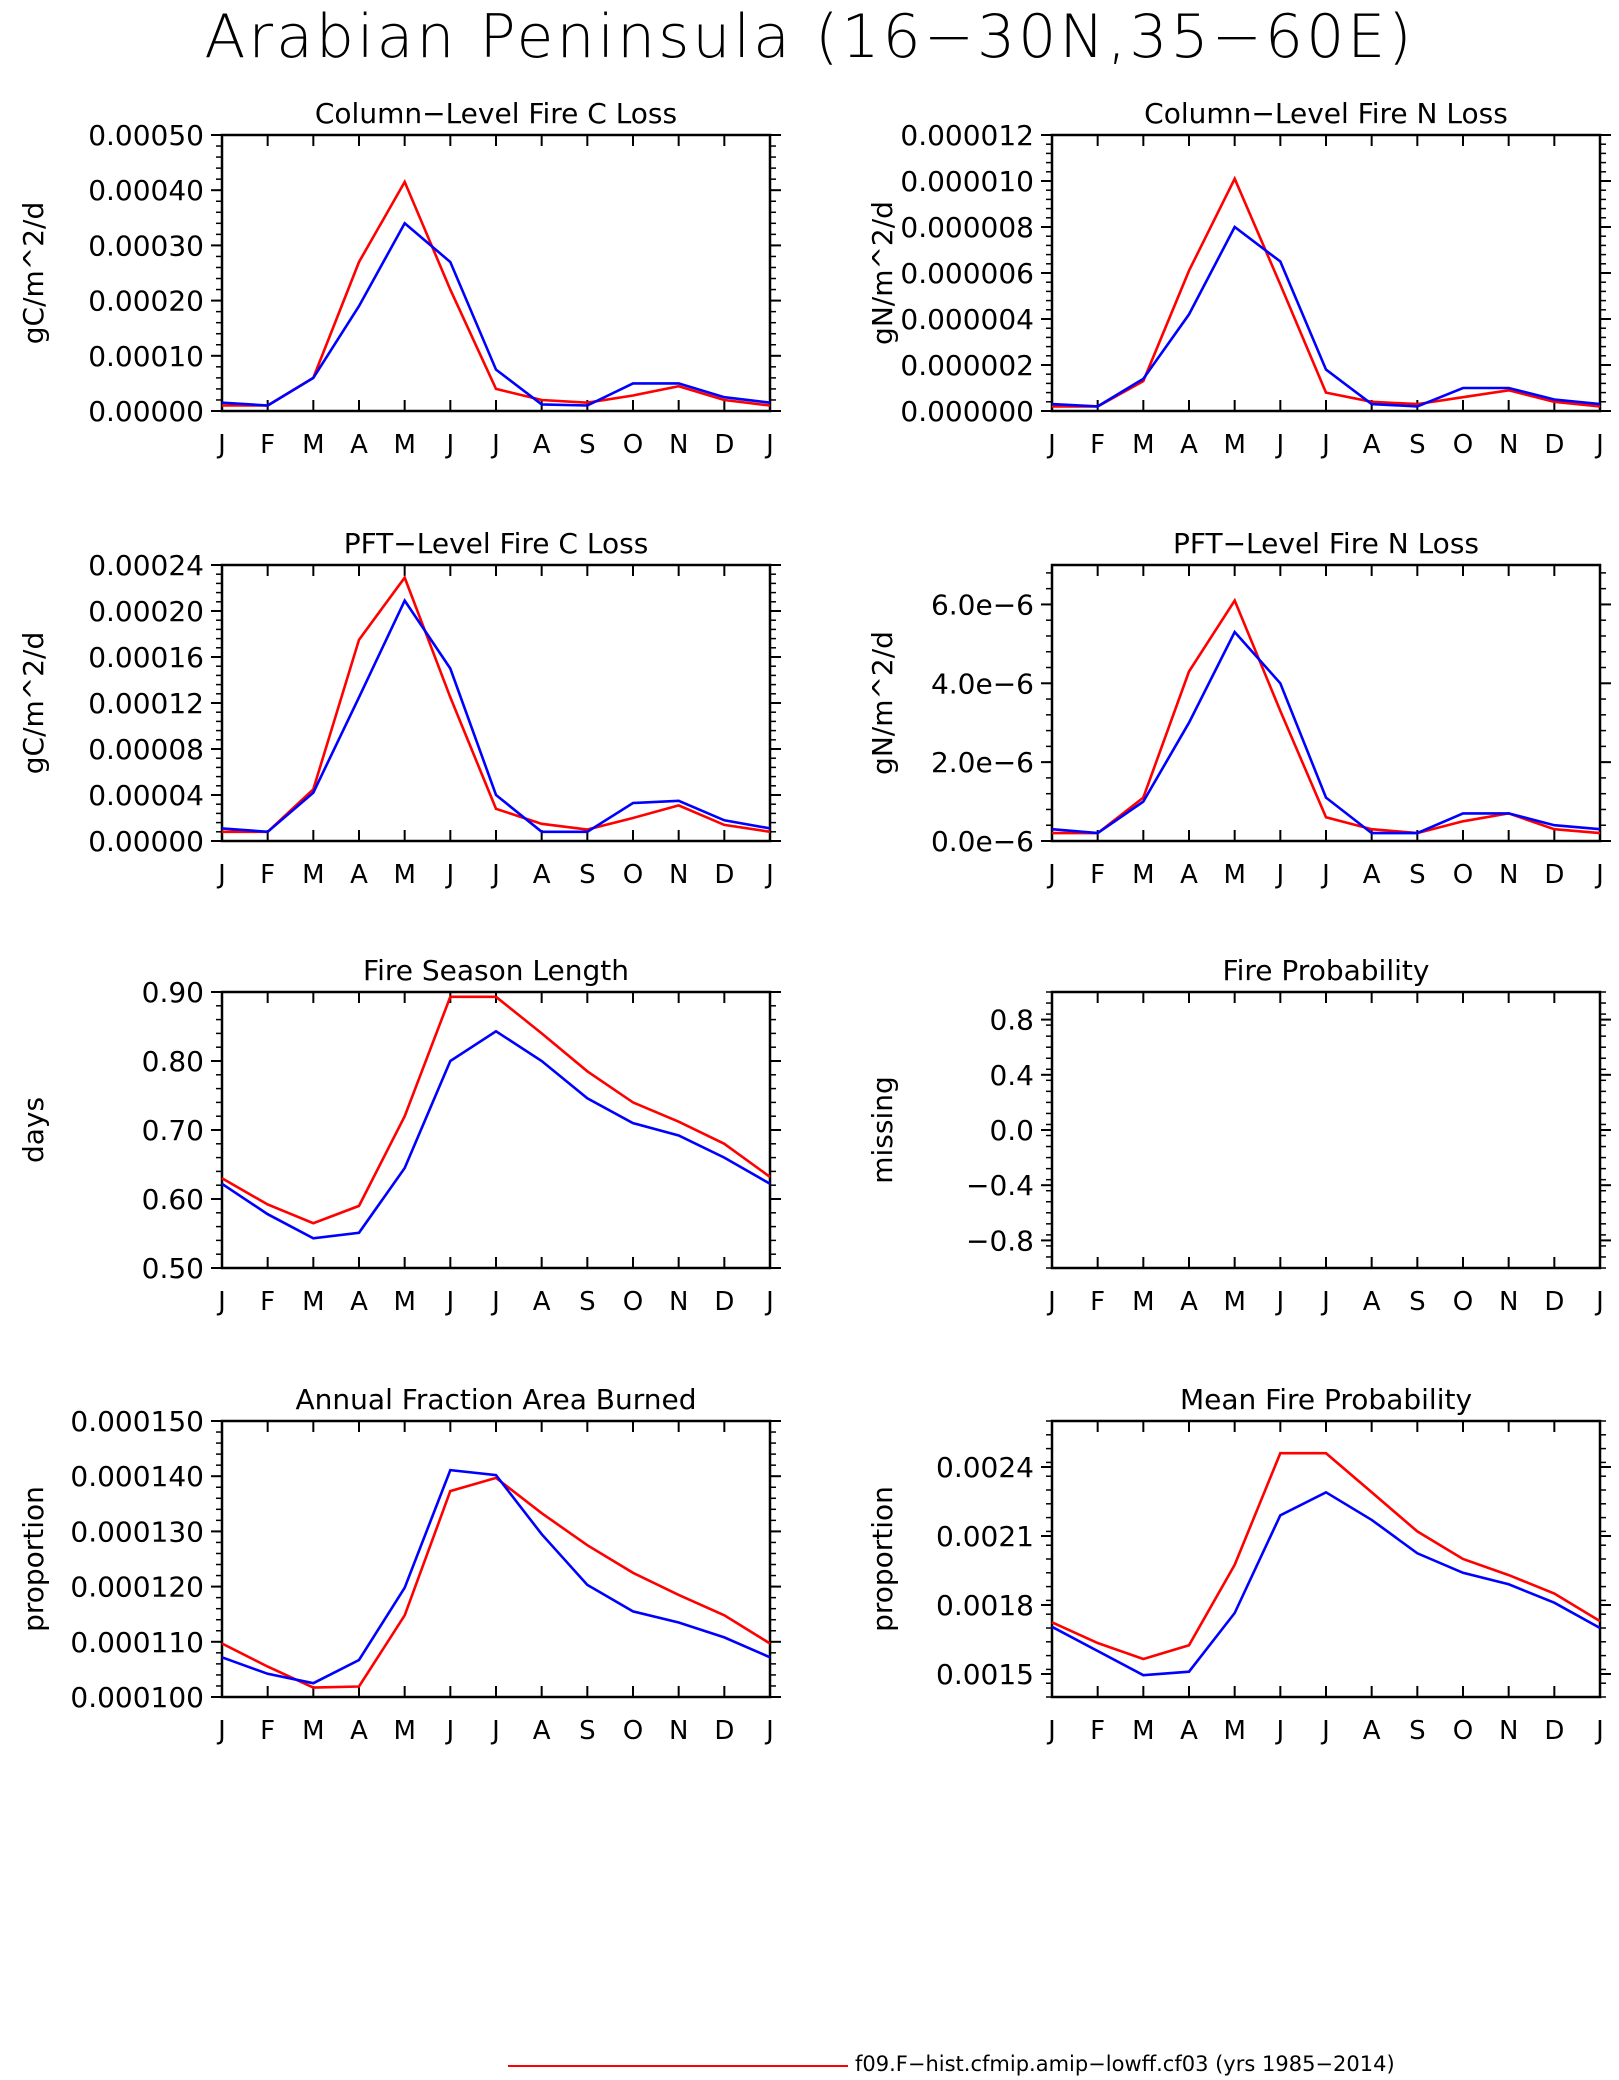 This screenshot has height=2080, width=1619. Describe the element at coordinates (967, 227) in the screenshot. I see `y-tick-label: 0.000008` at that location.